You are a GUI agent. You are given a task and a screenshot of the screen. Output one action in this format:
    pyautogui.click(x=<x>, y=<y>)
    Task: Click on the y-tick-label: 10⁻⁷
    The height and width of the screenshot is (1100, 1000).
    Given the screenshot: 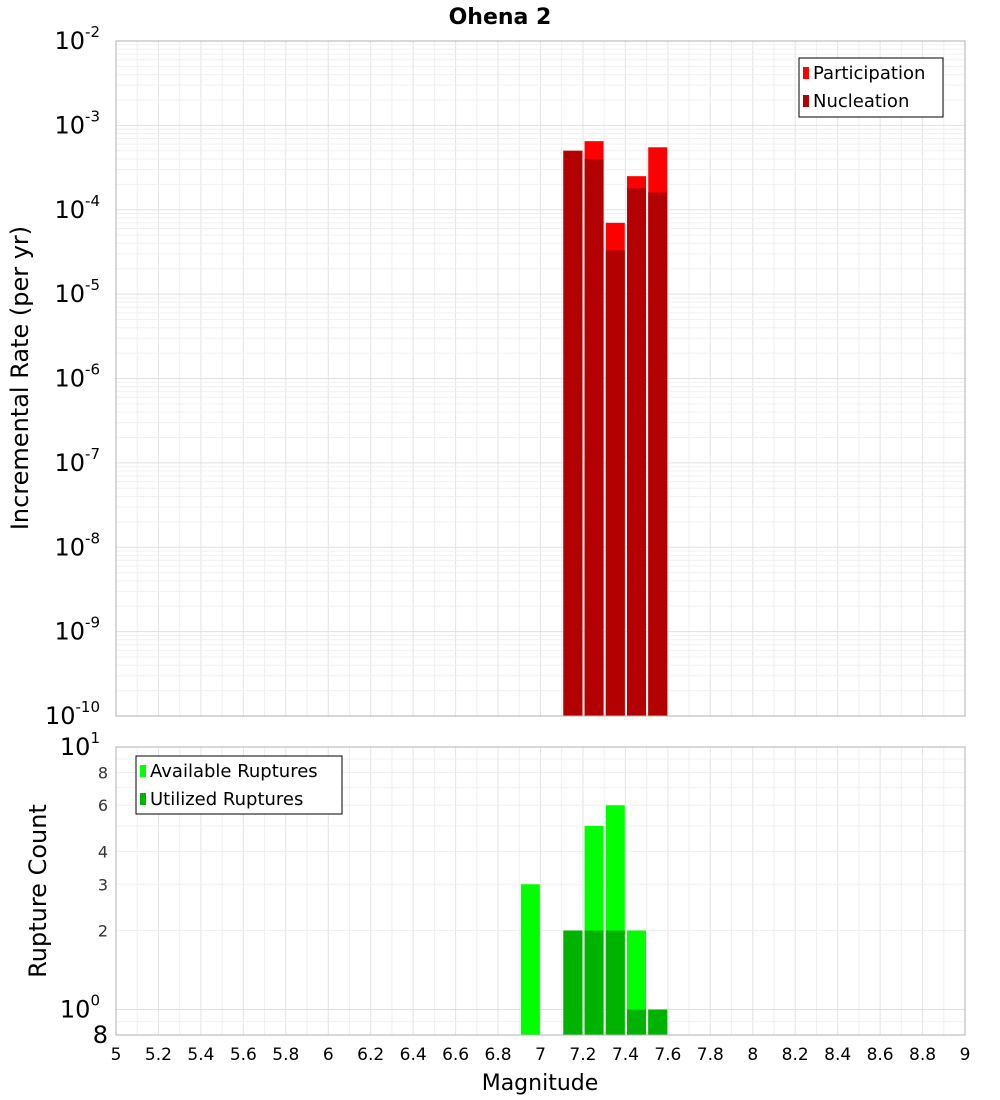 What is the action you would take?
    pyautogui.click(x=77, y=461)
    